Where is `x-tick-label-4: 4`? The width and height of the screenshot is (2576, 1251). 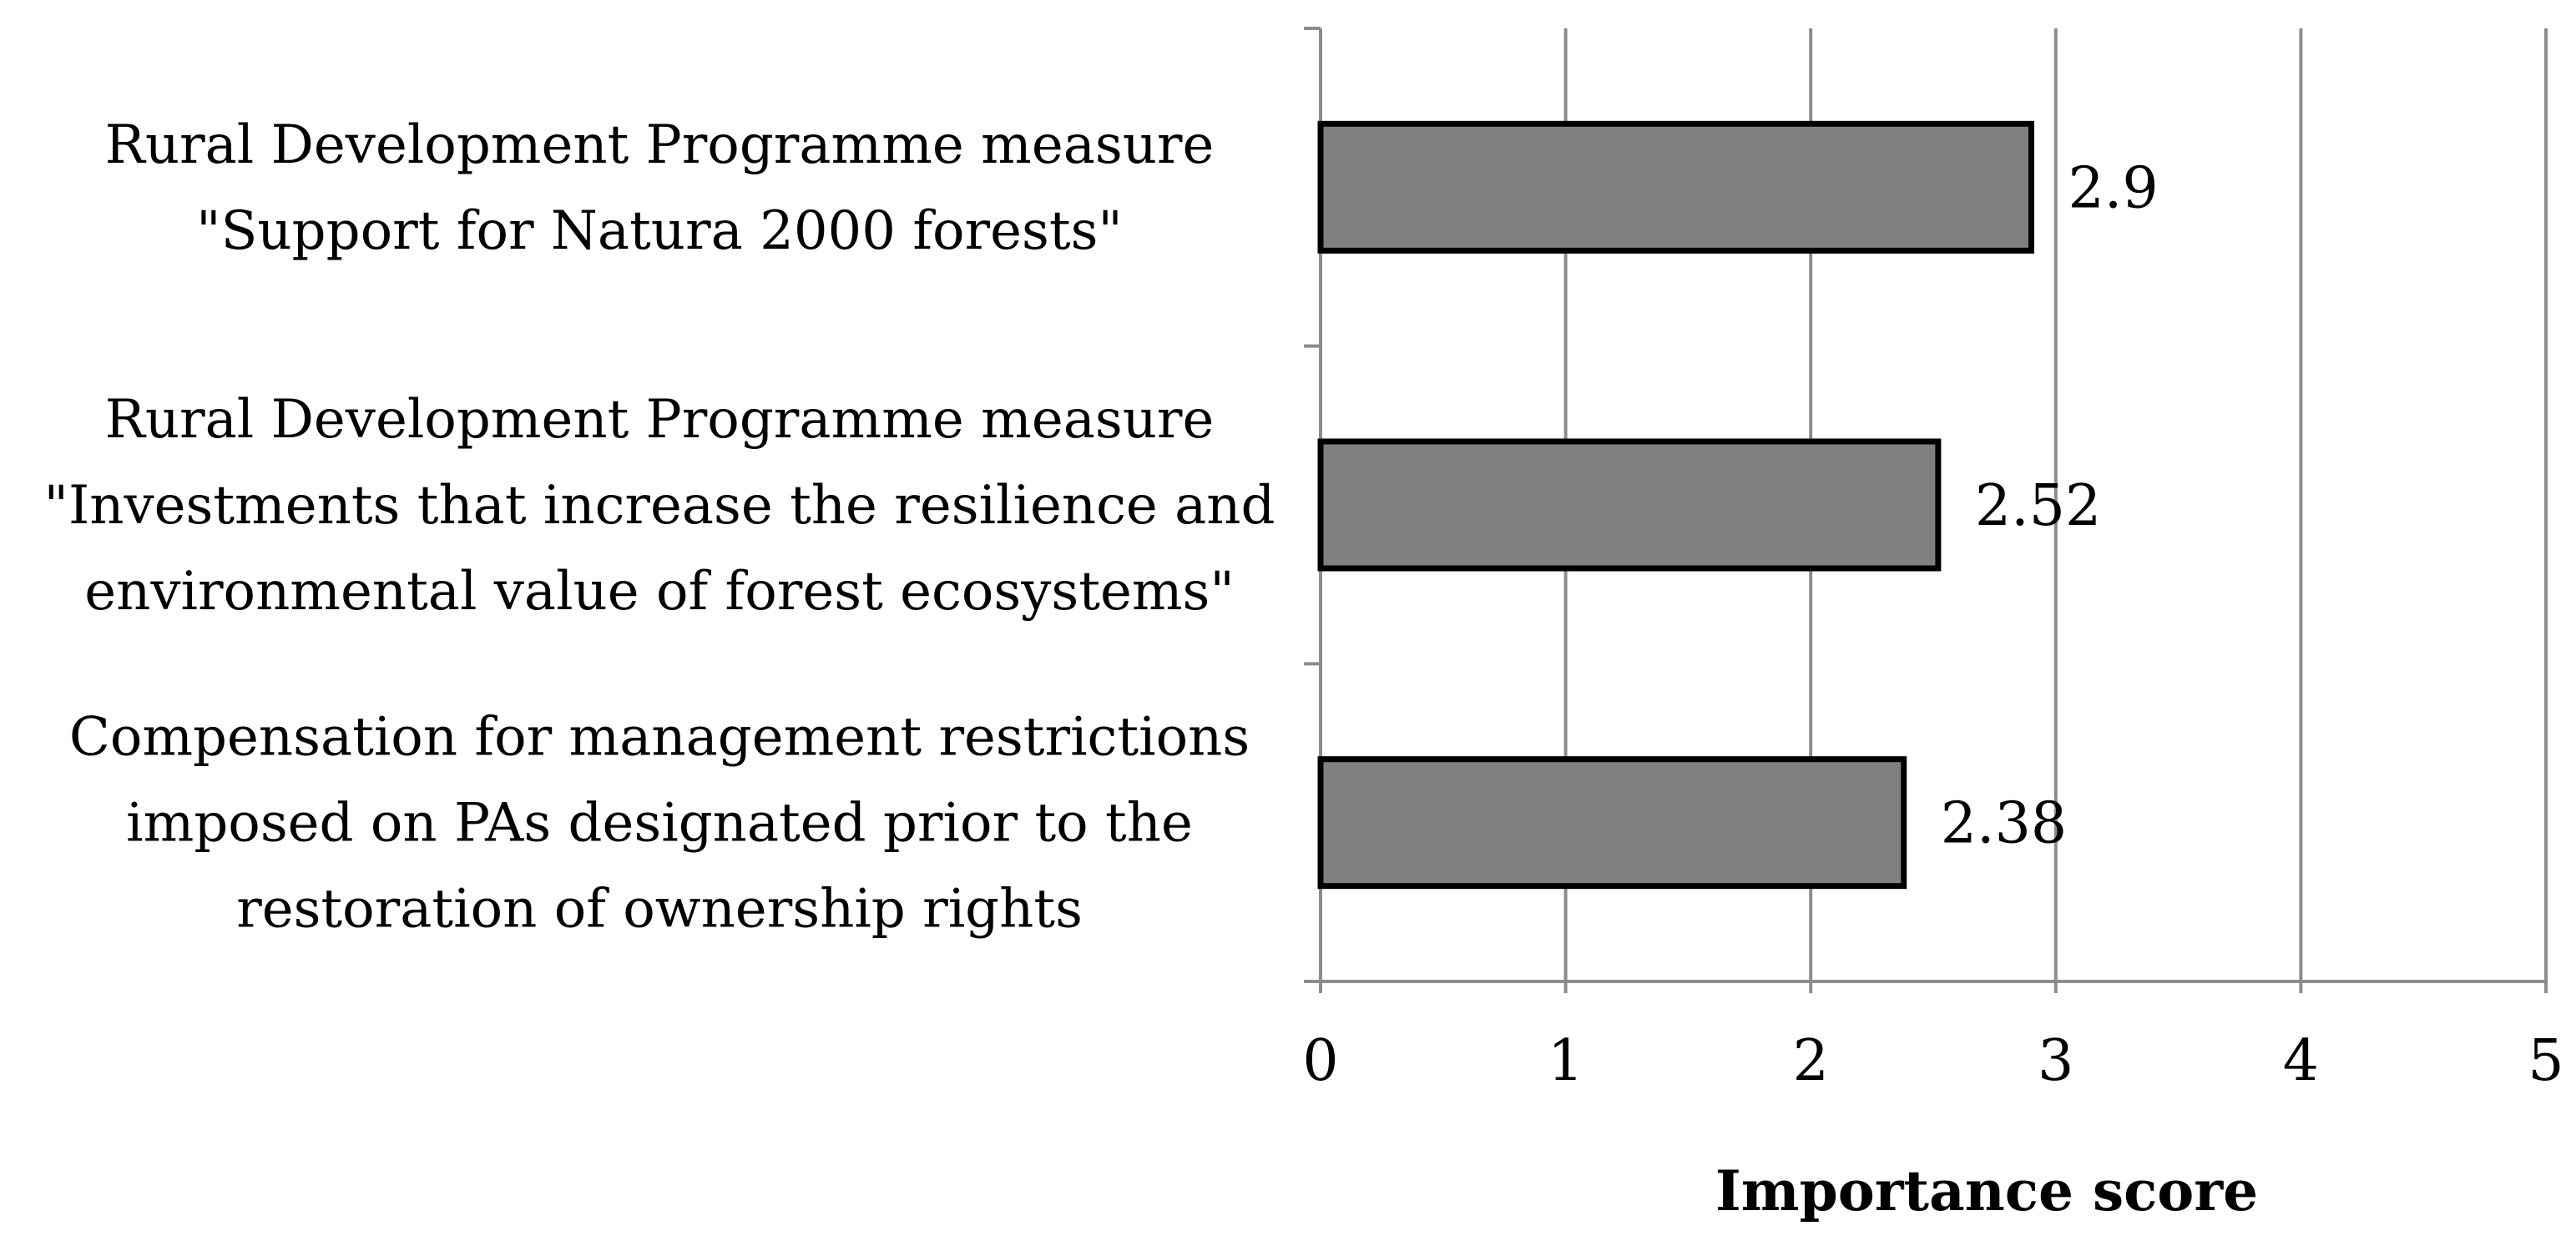
x-tick-label-4: 4 is located at coordinates (2301, 1061).